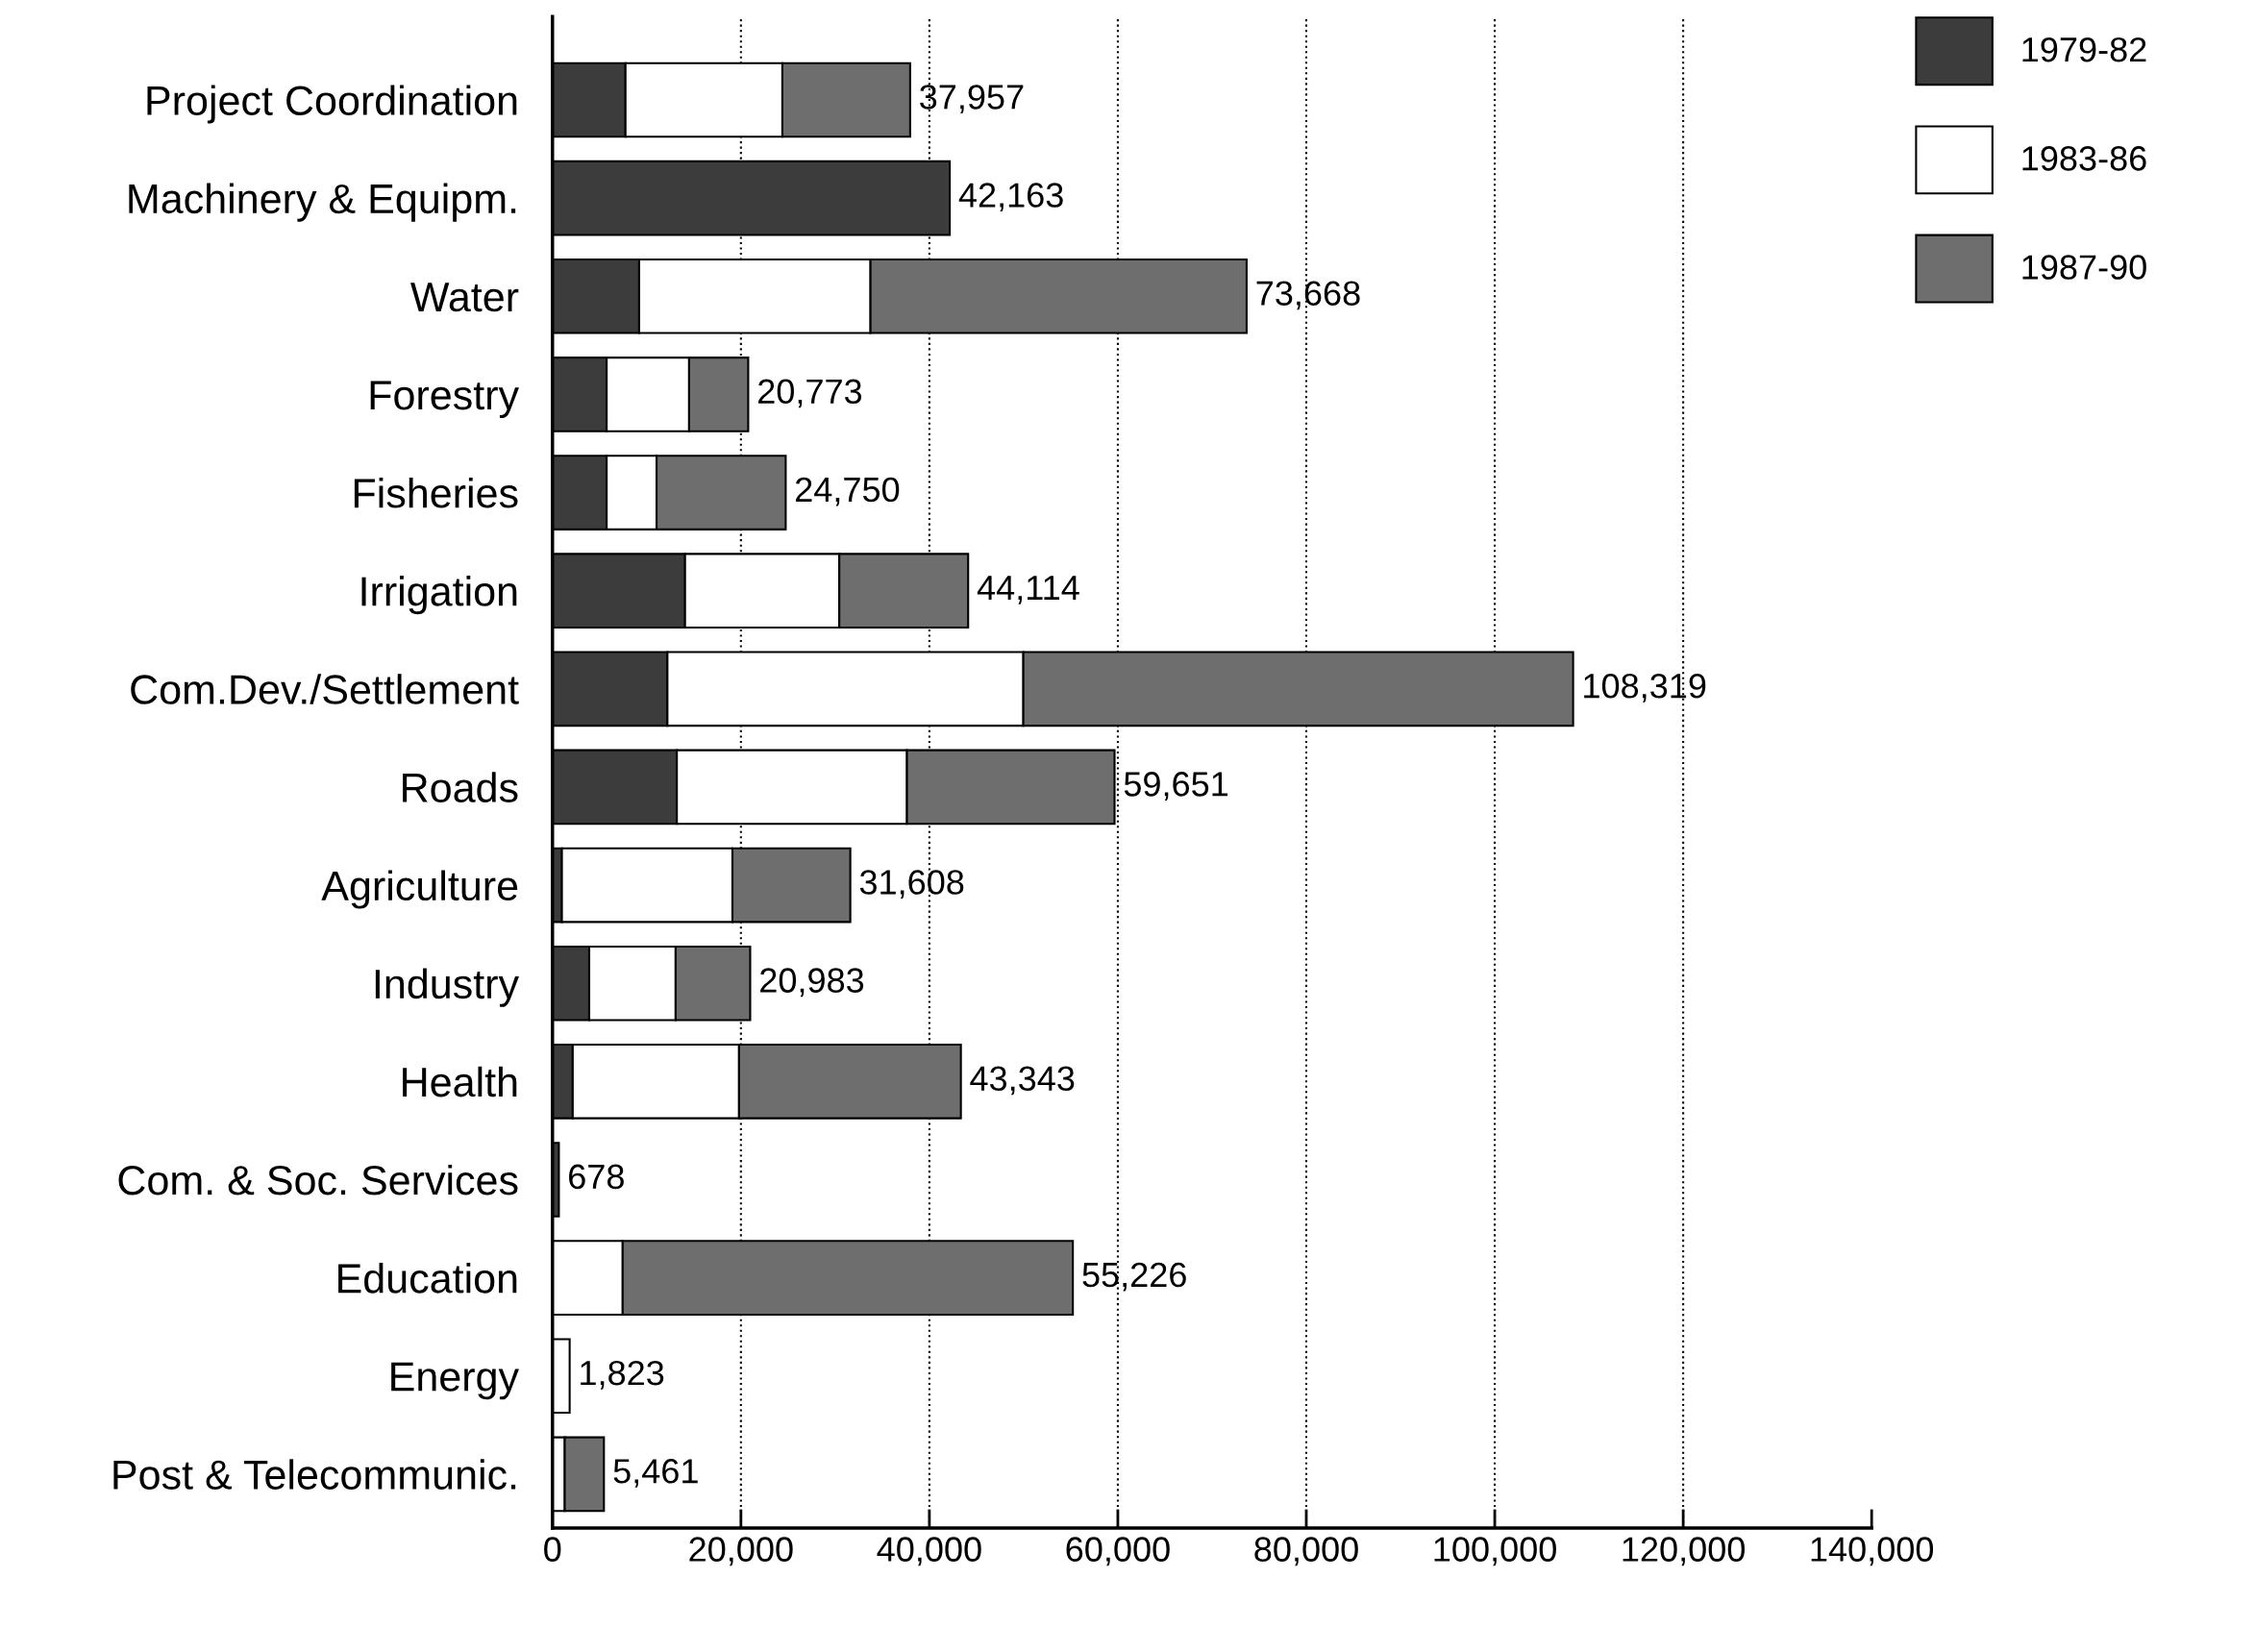 Image resolution: width=2255 pixels, height=1652 pixels. Describe the element at coordinates (1684, 1551) in the screenshot. I see `x-tick-label: 120,000` at that location.